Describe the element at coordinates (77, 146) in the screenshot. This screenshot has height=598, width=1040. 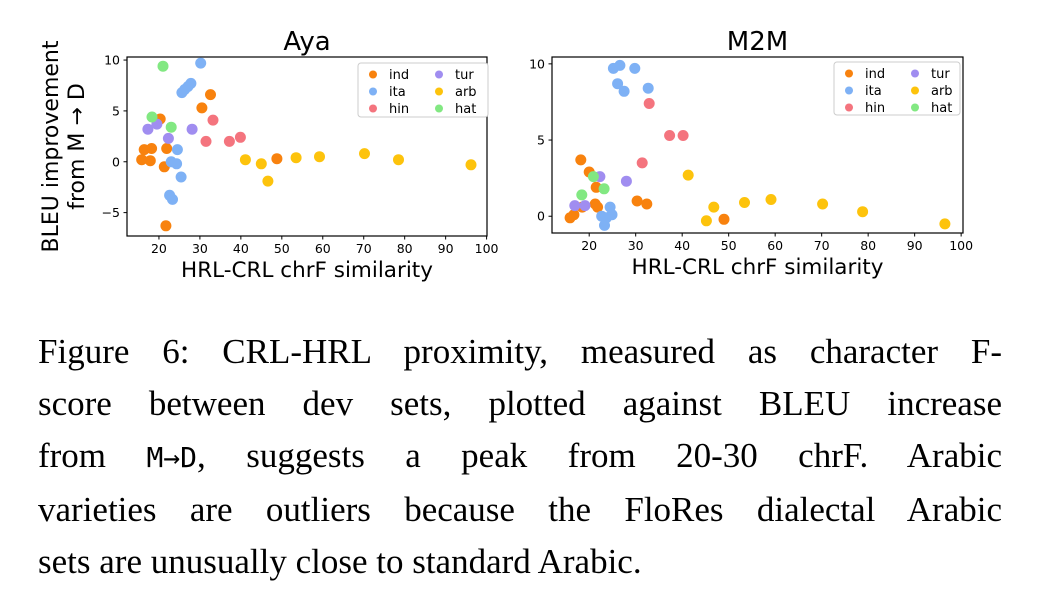
I see `y-axis-label-line: from M → D` at that location.